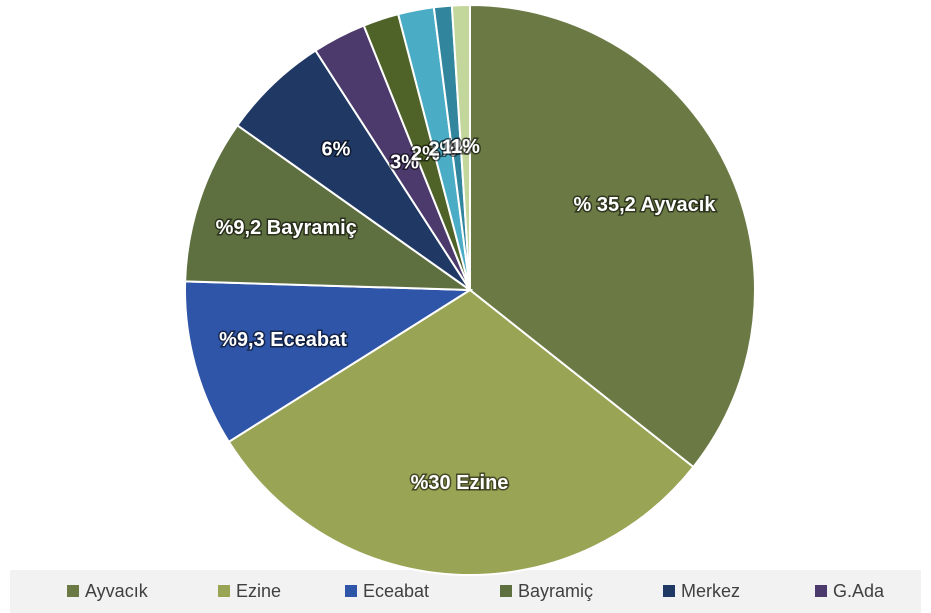 The image size is (931, 613). Describe the element at coordinates (404, 163) in the screenshot. I see `data-label: 3%` at that location.